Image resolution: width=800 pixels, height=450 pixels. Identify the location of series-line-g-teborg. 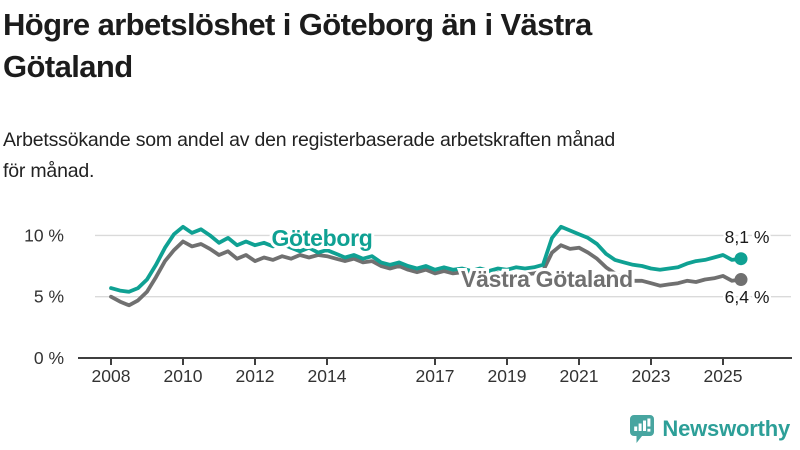
(426, 259).